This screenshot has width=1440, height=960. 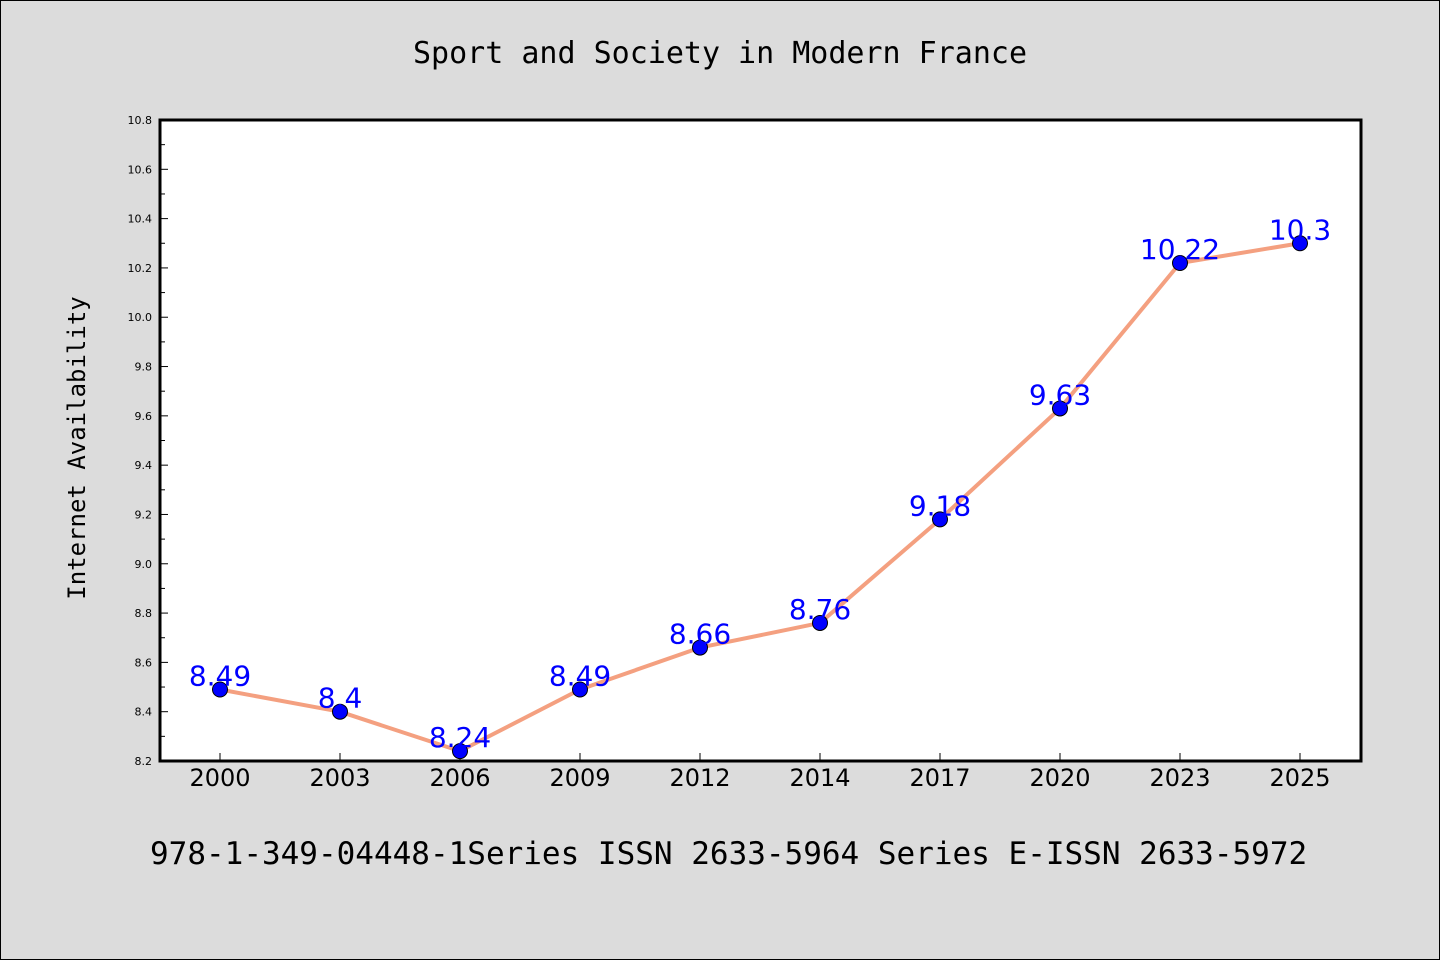 I want to click on y-tick-label: 9.0, so click(x=144, y=564).